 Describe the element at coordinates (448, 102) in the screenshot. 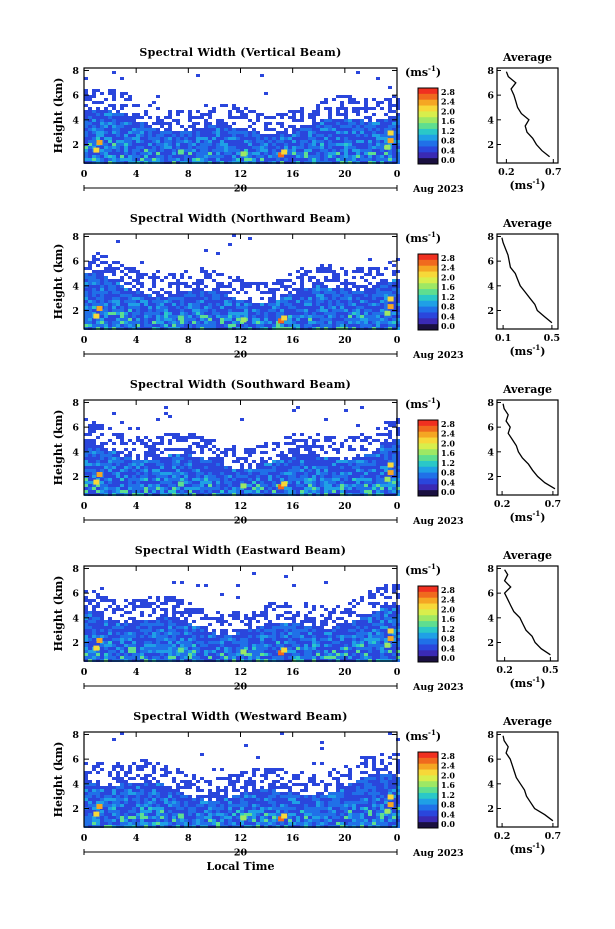

I see `colorbar-tick-label: 2.4` at that location.